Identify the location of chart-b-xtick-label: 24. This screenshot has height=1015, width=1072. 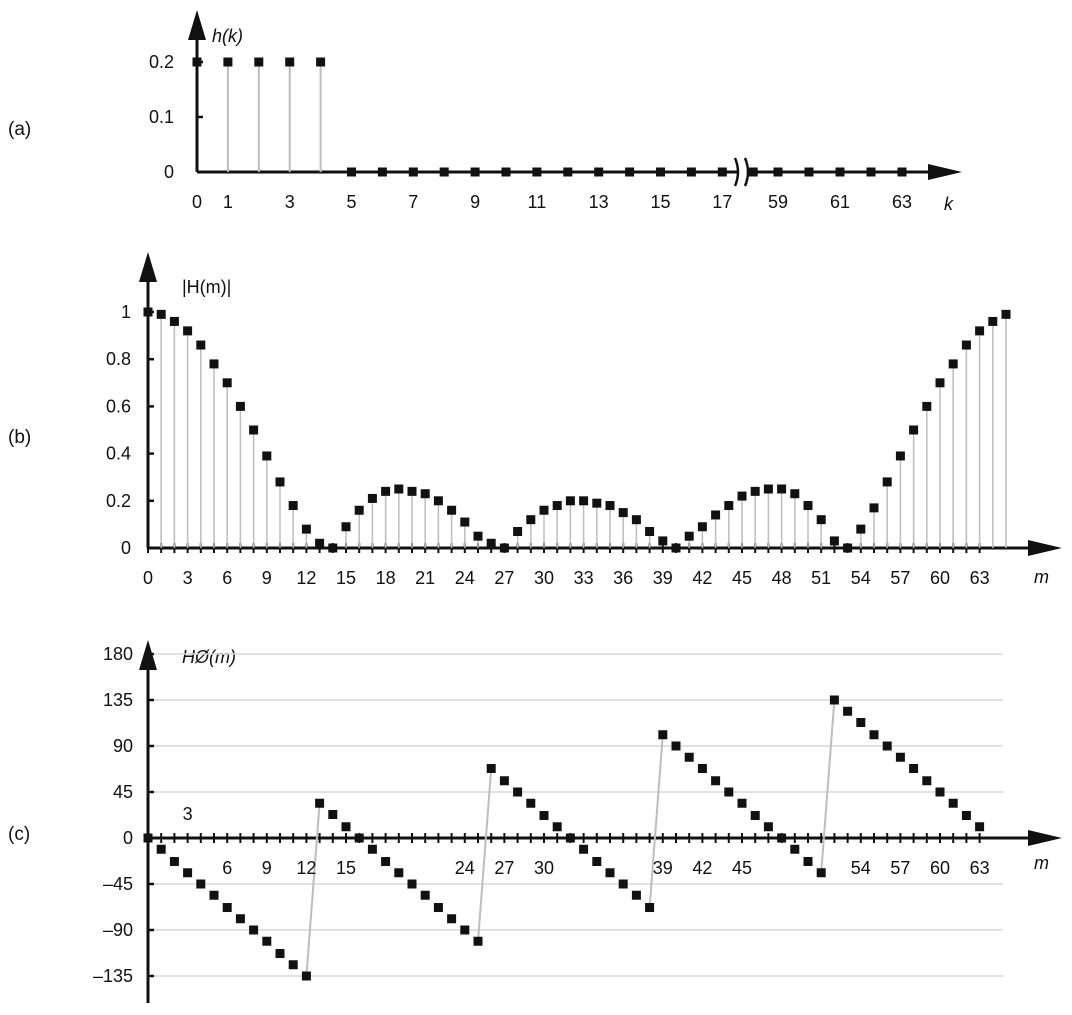
(465, 578).